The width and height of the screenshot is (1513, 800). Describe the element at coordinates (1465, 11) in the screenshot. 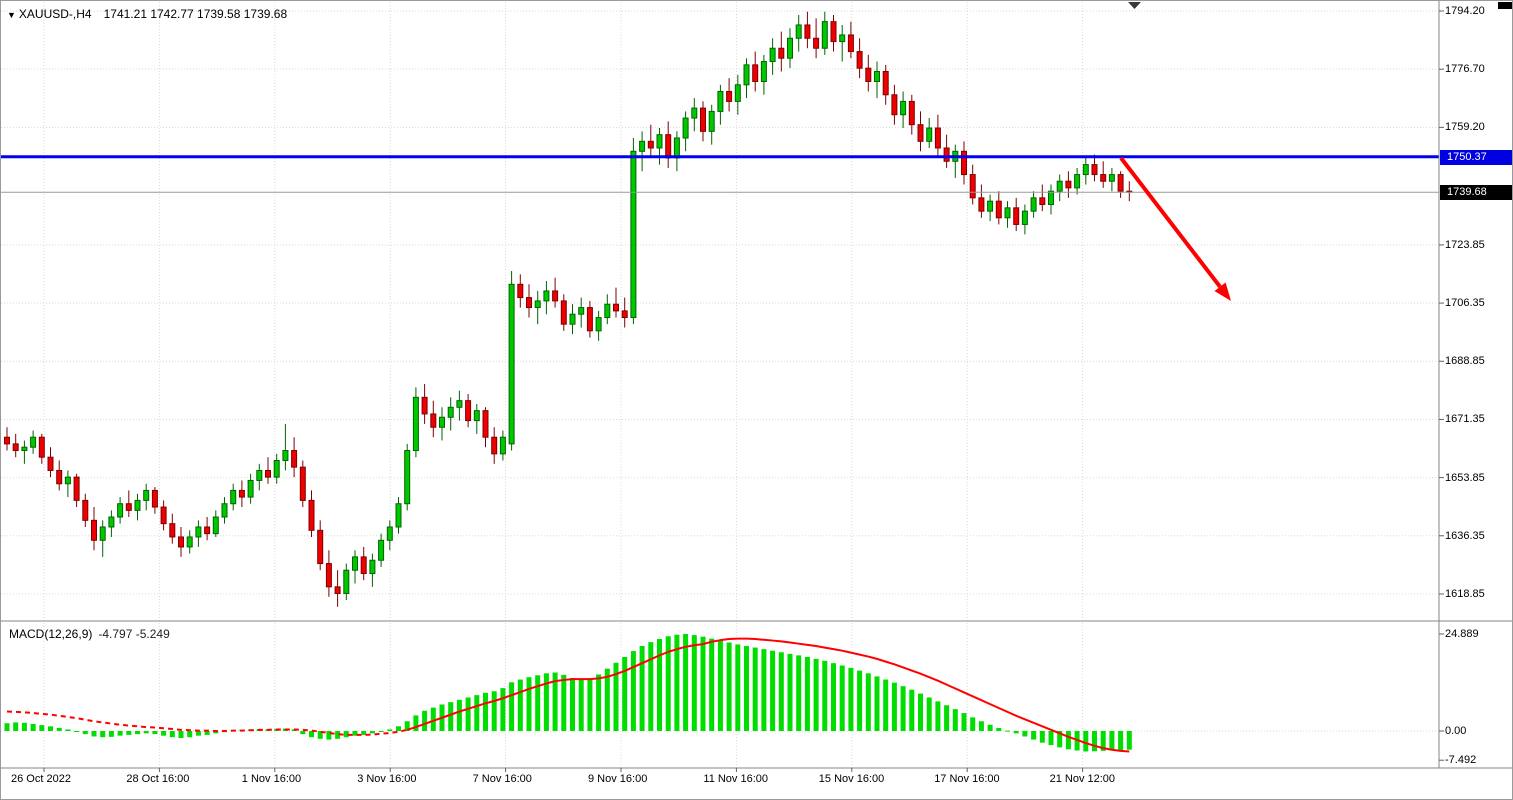

I see `price-tick-label: 1794.20` at that location.